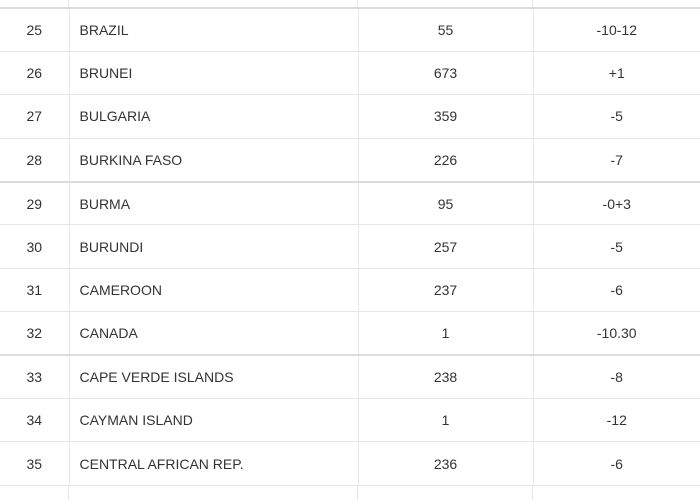 The width and height of the screenshot is (700, 500). Describe the element at coordinates (214, 73) in the screenshot. I see `country-name: BRUNEI` at that location.